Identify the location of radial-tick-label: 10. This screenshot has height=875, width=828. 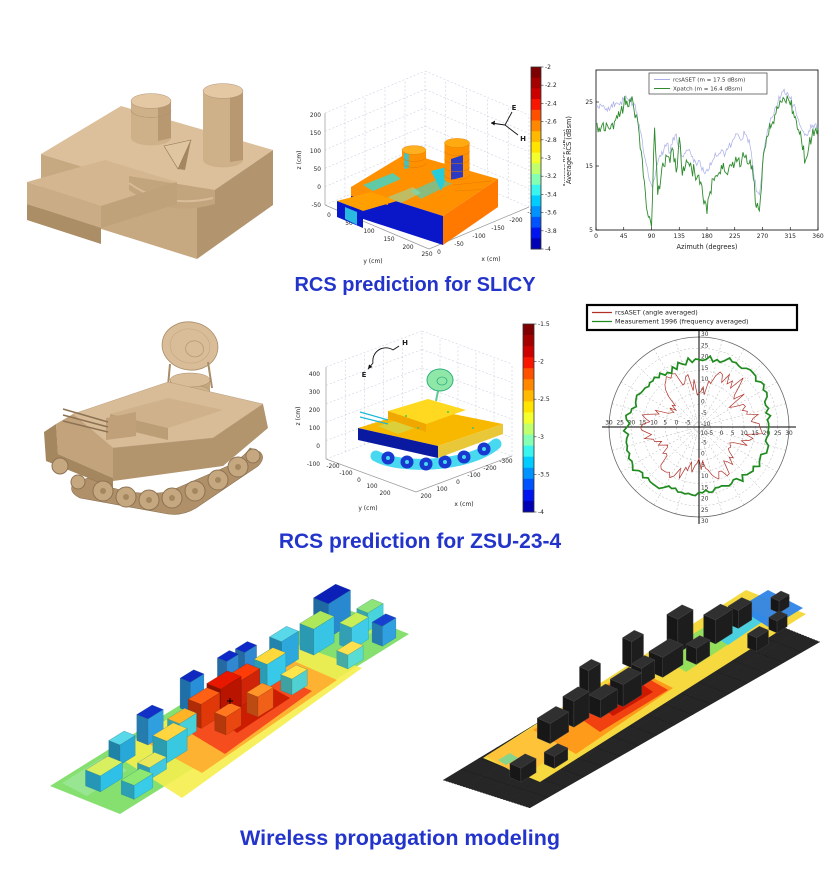
(654, 424).